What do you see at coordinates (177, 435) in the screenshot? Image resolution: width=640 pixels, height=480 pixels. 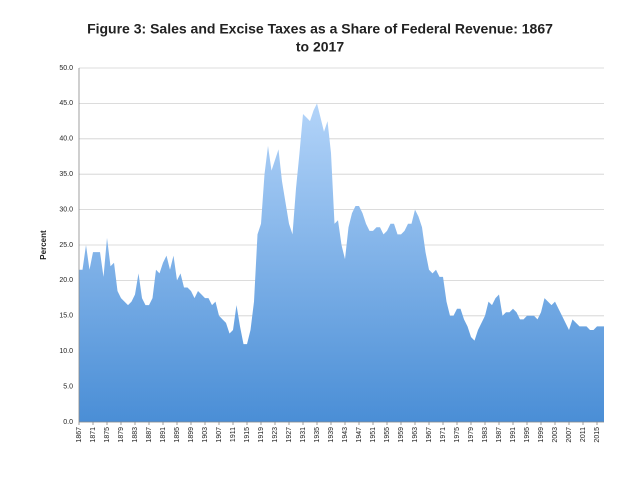 I see `x-tick-label: 1895` at bounding box center [177, 435].